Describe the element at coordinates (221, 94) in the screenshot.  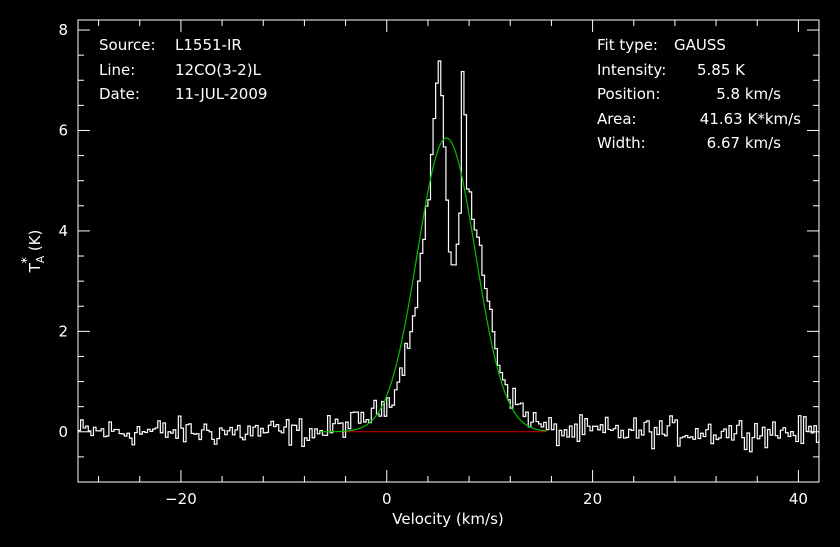
I see `annotation-date-value: 11-JUL-2009` at that location.